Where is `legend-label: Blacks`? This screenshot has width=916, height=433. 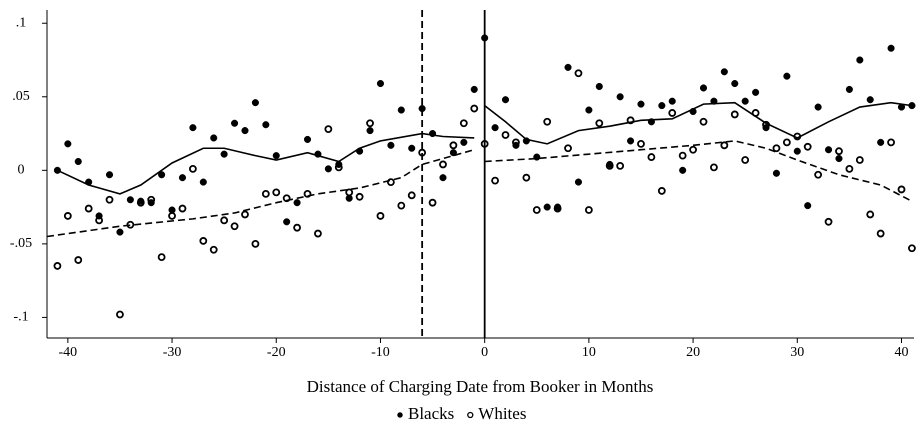
legend-label: Blacks is located at coordinates (431, 413).